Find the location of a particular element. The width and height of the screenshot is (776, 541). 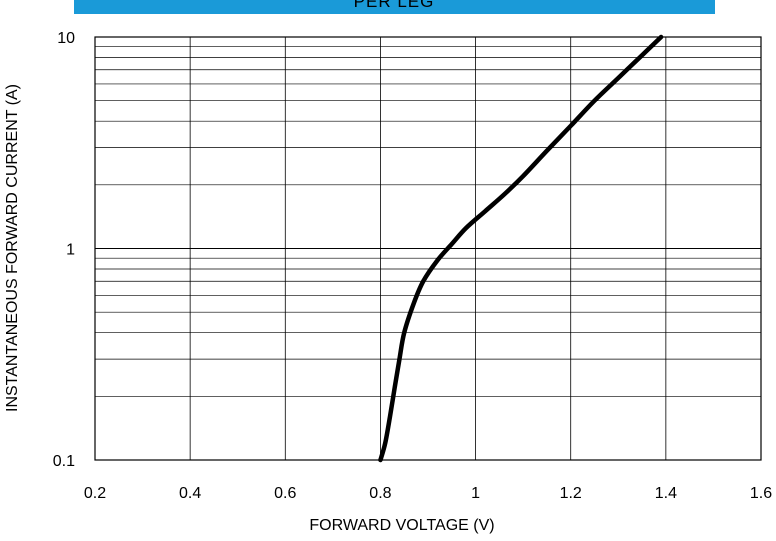

chart-title: PER LEG is located at coordinates (394, 5).